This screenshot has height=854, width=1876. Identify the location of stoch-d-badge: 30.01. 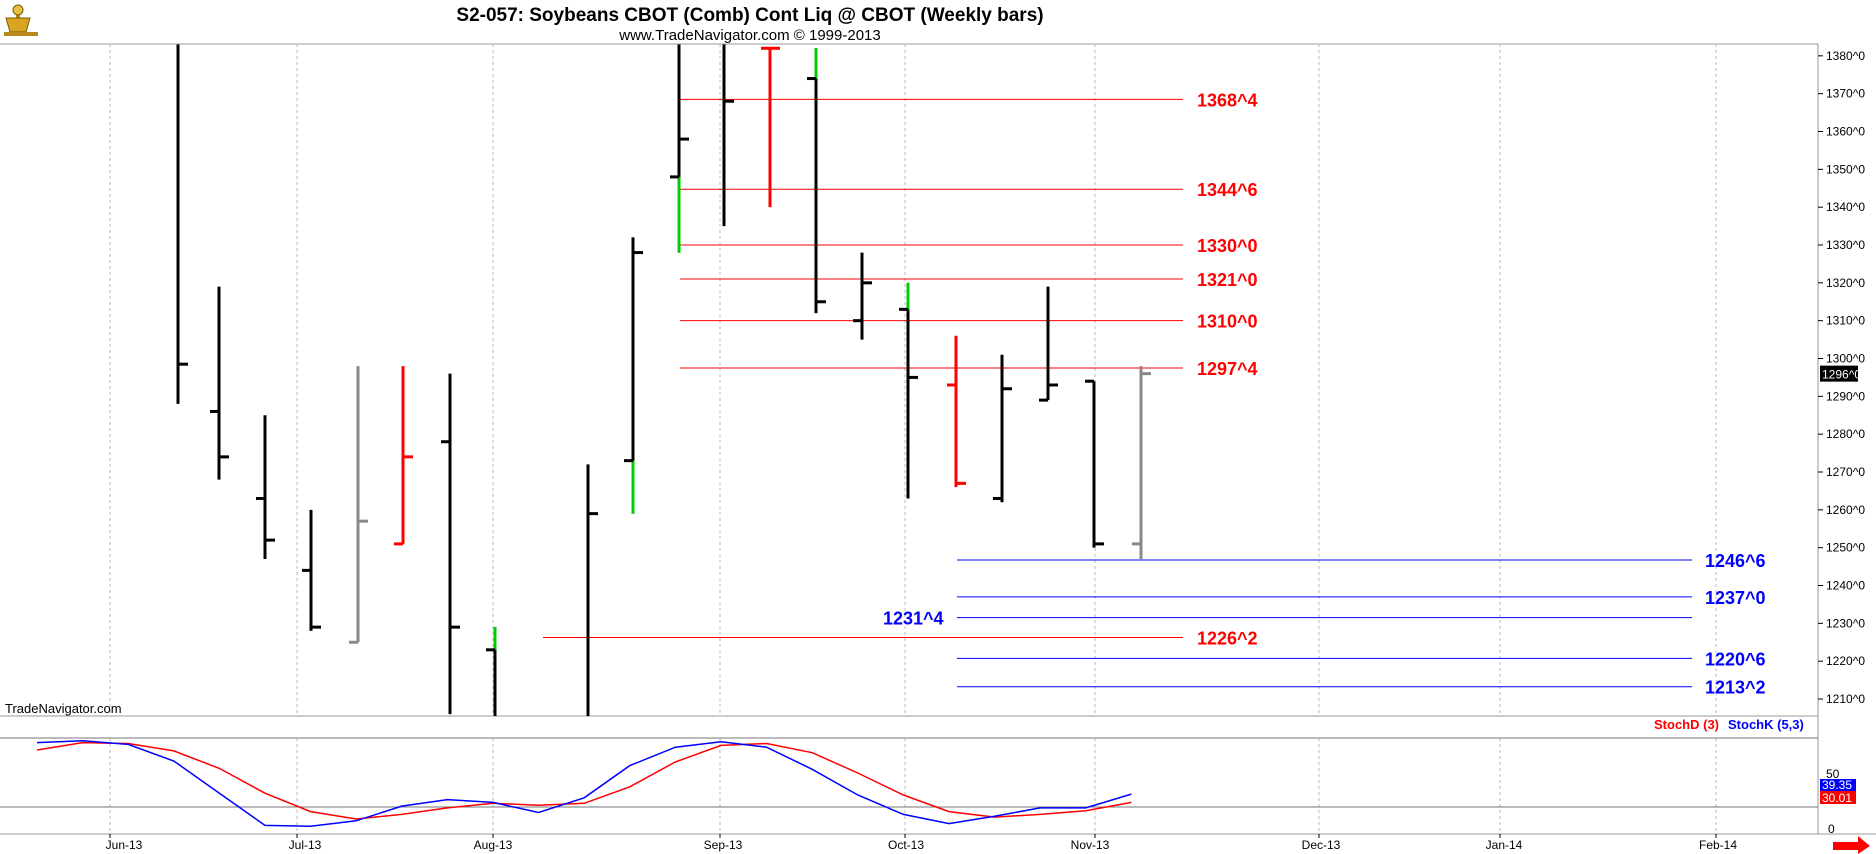
(1838, 798).